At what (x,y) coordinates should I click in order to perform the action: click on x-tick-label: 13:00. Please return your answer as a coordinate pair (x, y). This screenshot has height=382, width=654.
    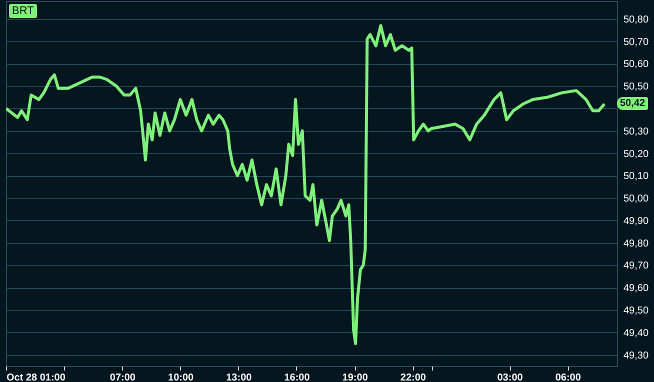
    Looking at the image, I should click on (239, 377).